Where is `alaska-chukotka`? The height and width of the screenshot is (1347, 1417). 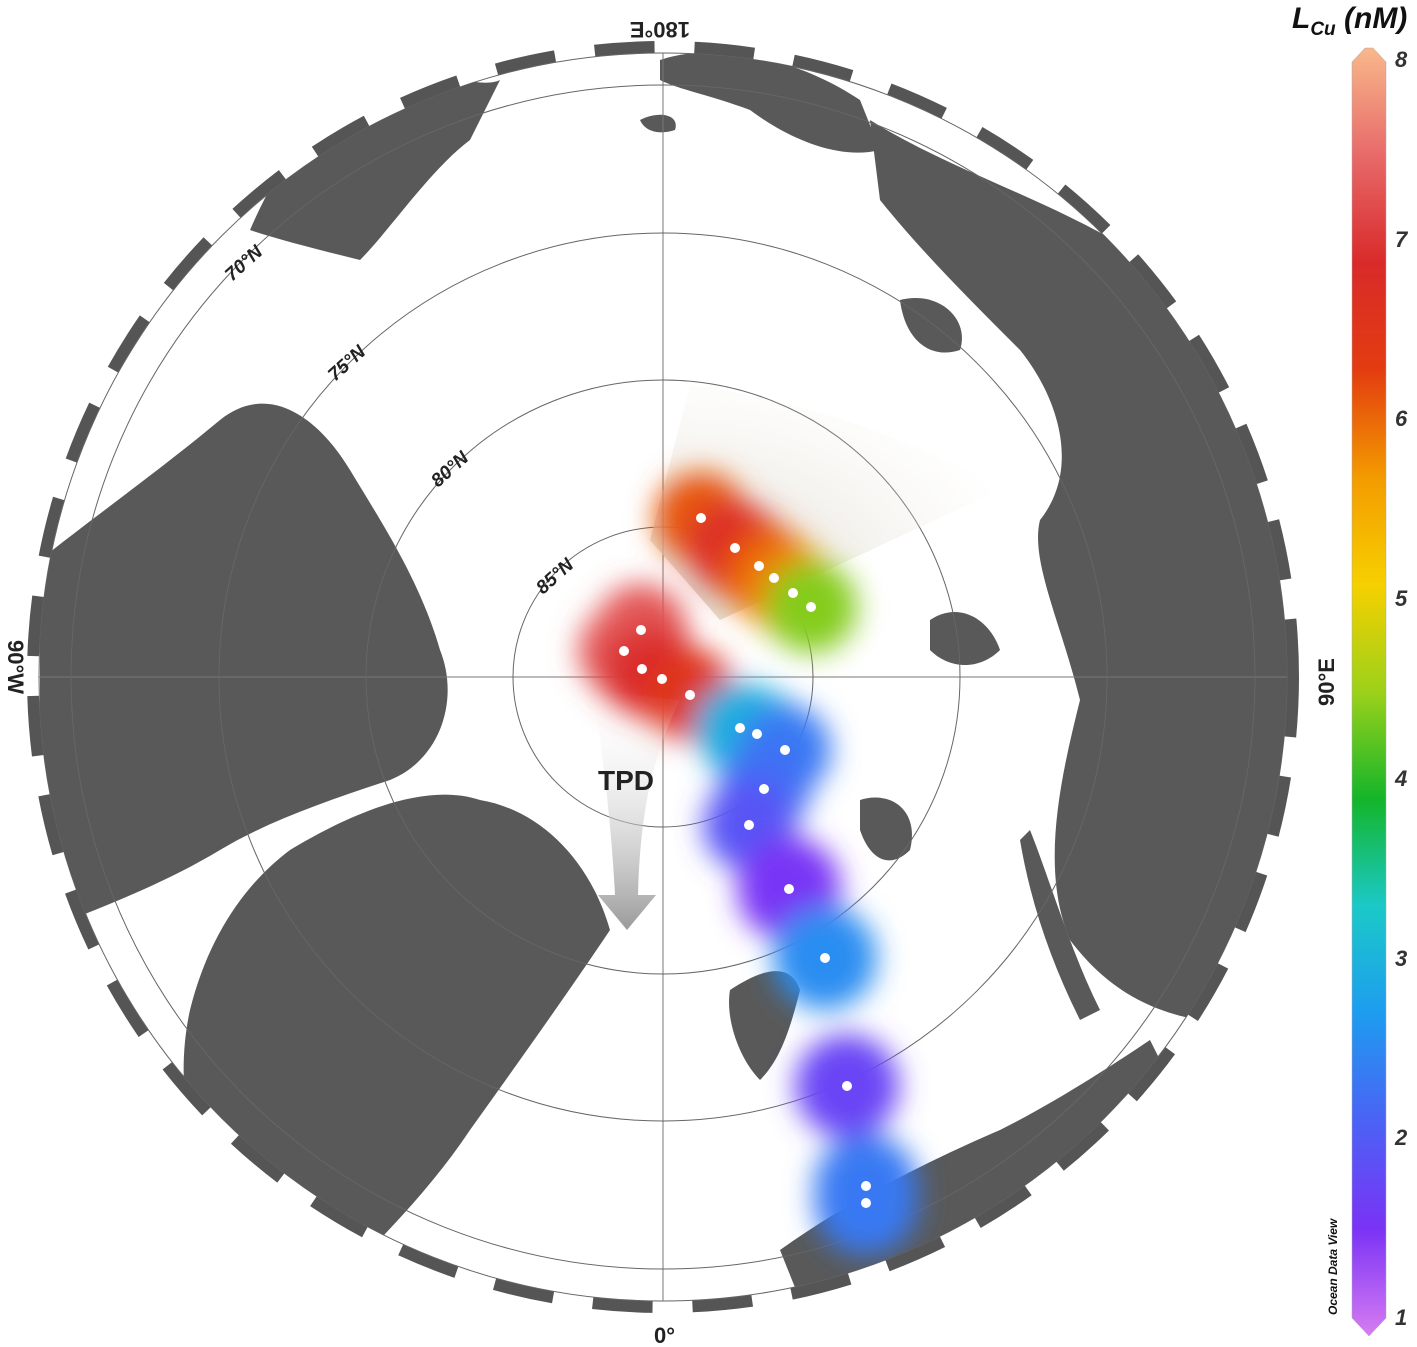 alaska-chukotka is located at coordinates (375, 157).